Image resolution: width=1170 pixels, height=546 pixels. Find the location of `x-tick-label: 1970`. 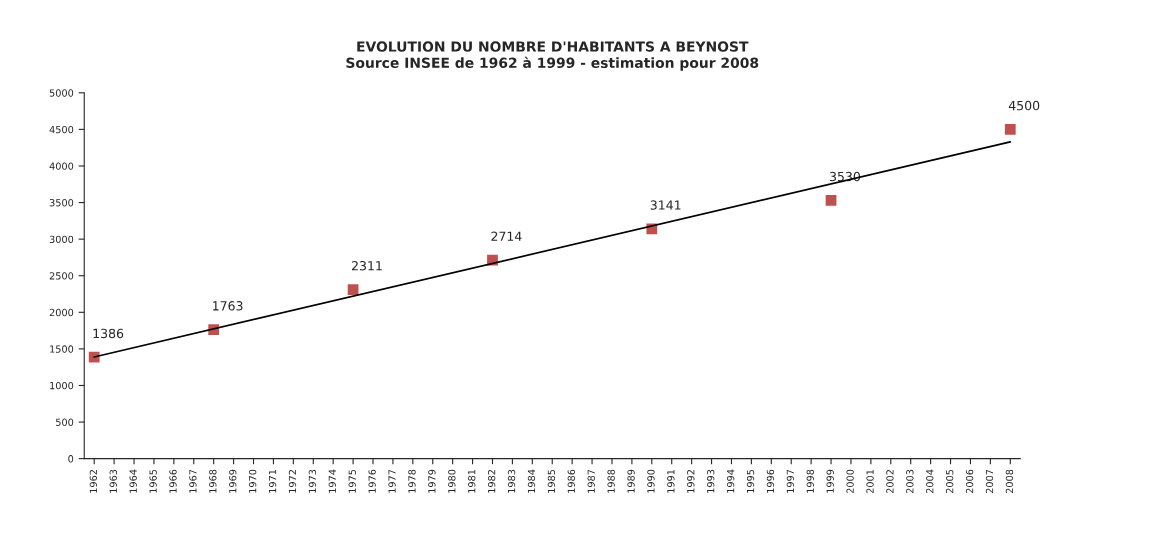

x-tick-label: 1970 is located at coordinates (252, 481).